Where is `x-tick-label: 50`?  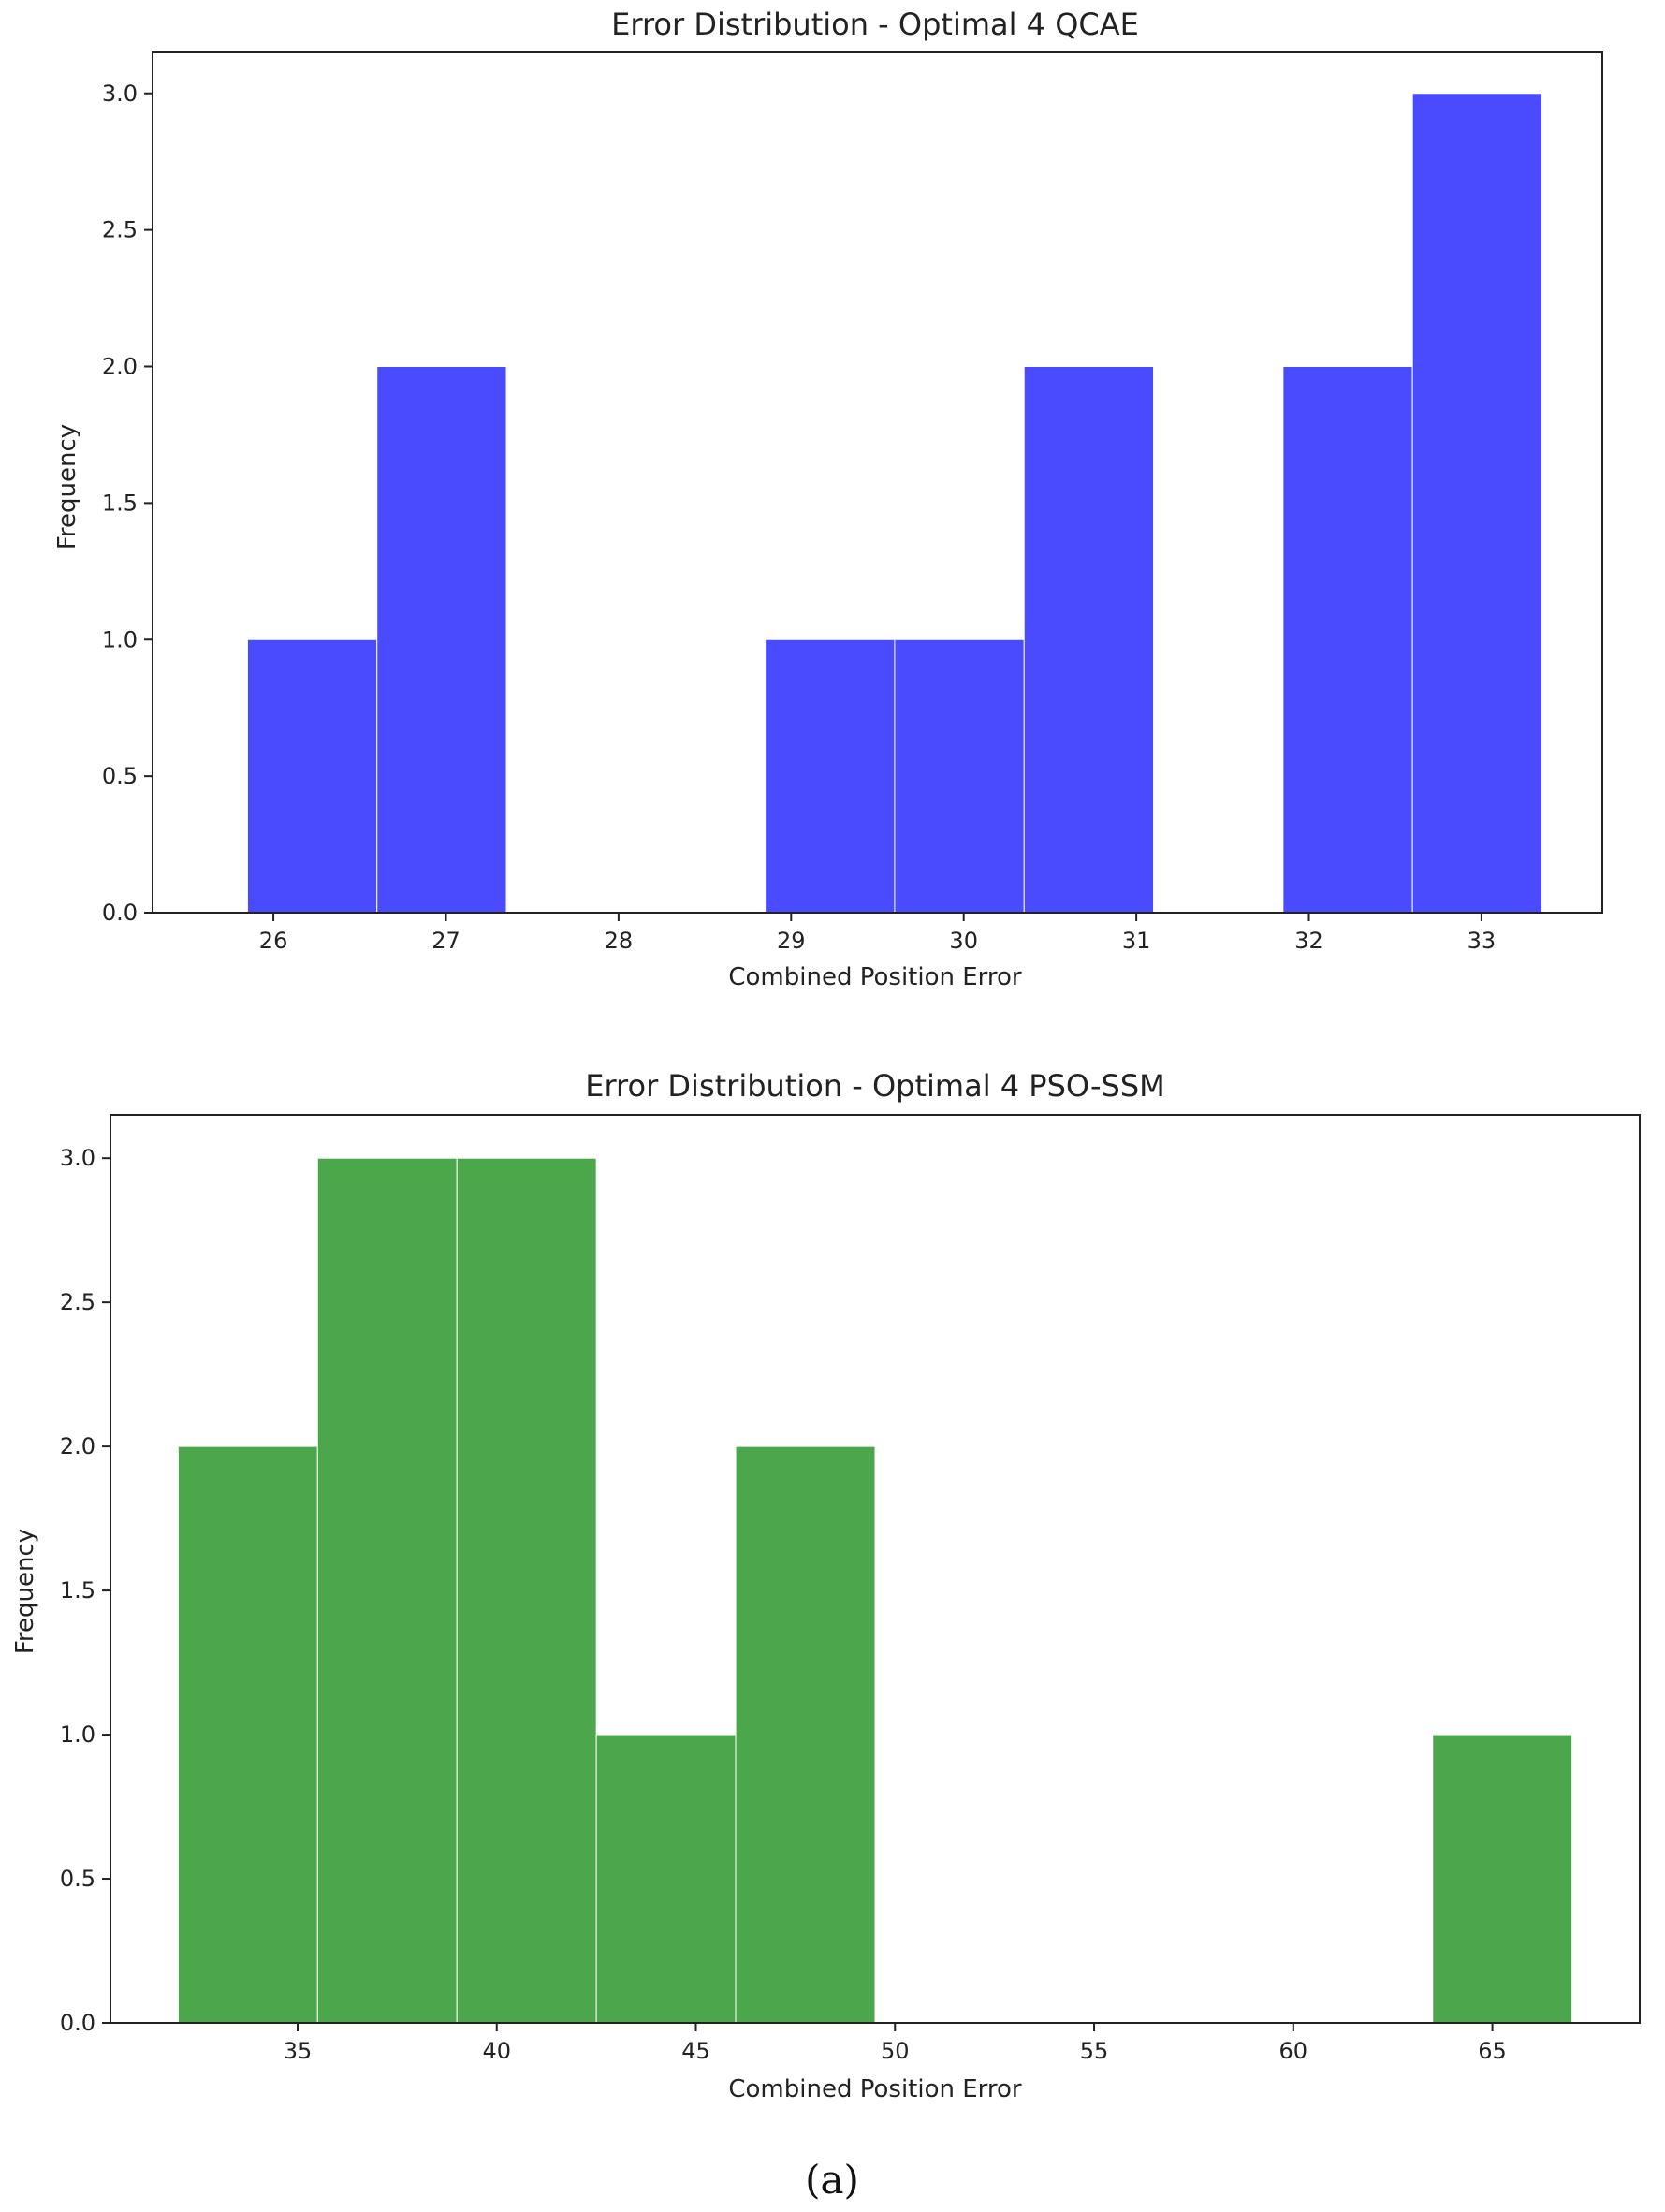
x-tick-label: 50 is located at coordinates (895, 2051).